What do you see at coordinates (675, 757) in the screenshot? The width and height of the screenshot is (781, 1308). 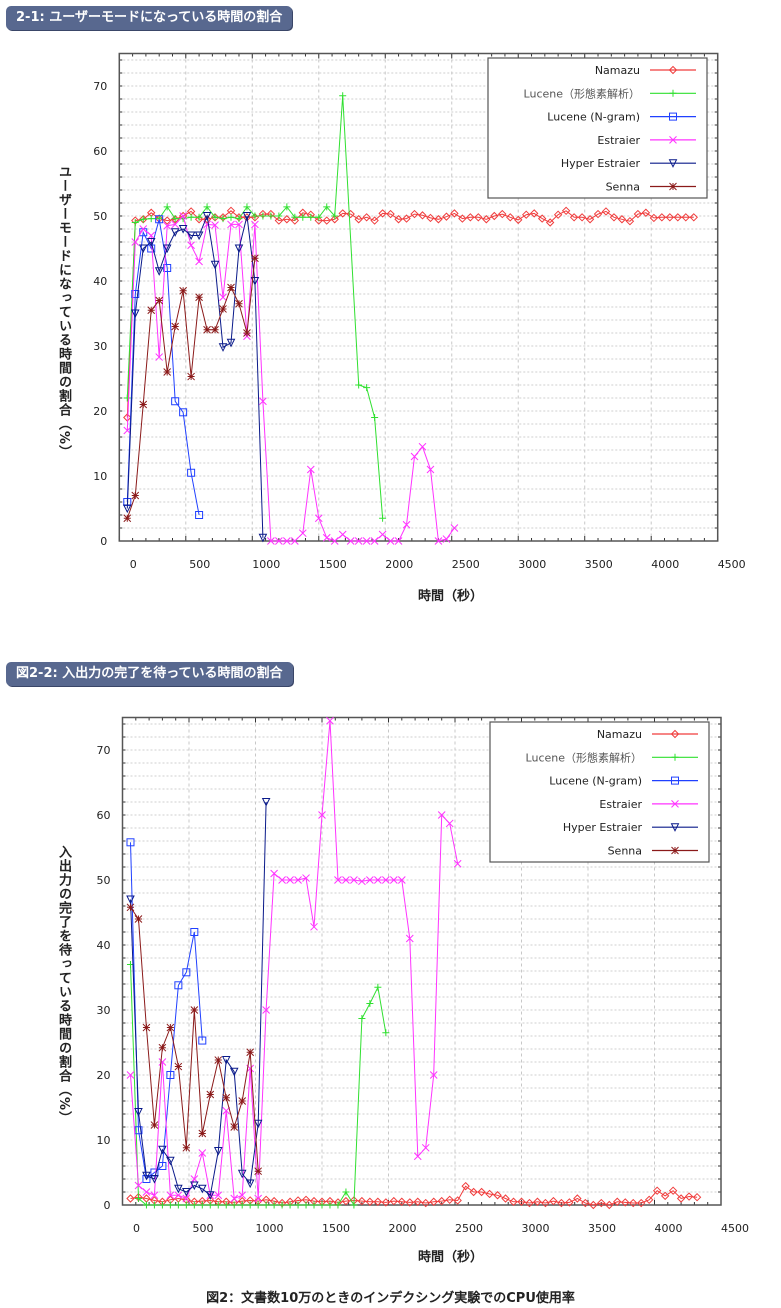 I see `legend-marker-icon` at bounding box center [675, 757].